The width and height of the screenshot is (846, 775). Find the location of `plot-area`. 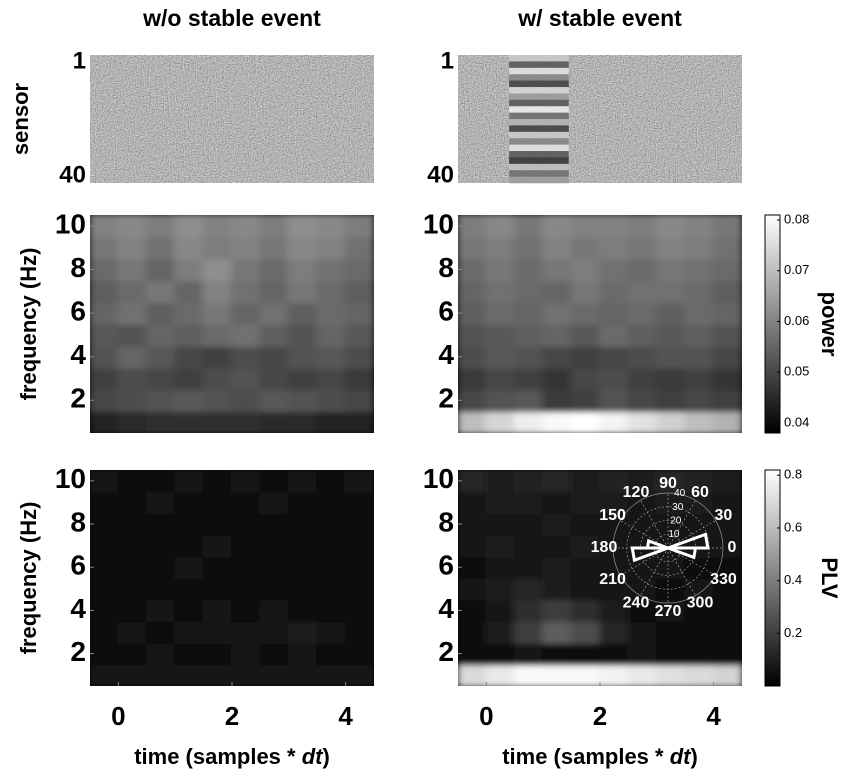

plot-area is located at coordinates (232, 119).